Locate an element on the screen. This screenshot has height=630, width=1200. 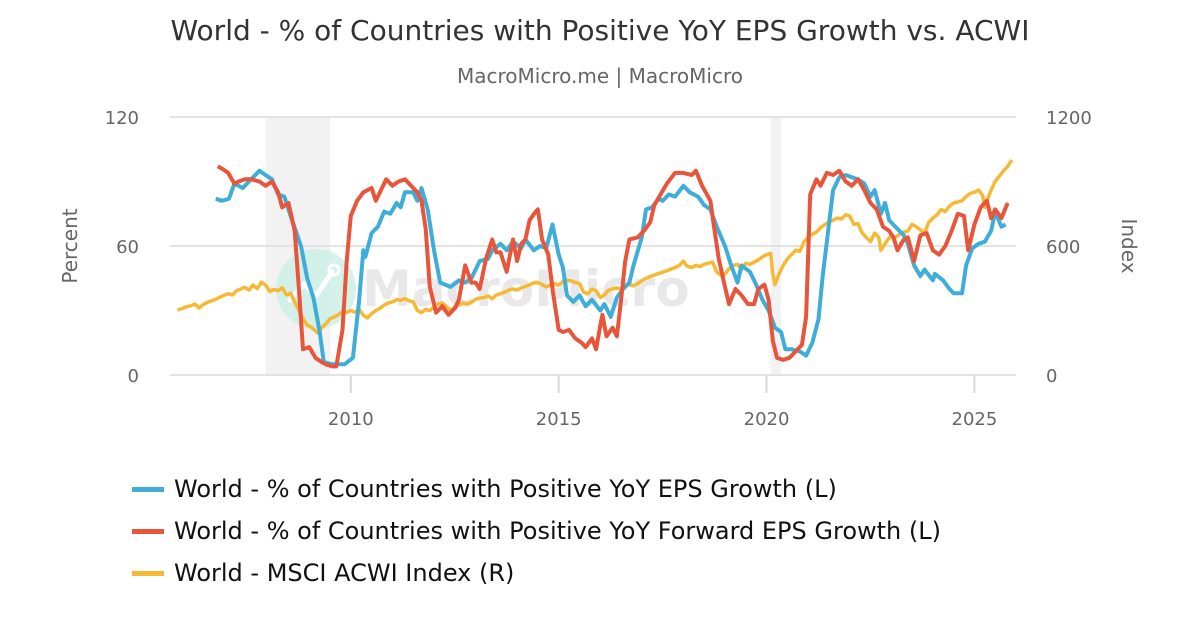
logo-dot is located at coordinates (334, 270).